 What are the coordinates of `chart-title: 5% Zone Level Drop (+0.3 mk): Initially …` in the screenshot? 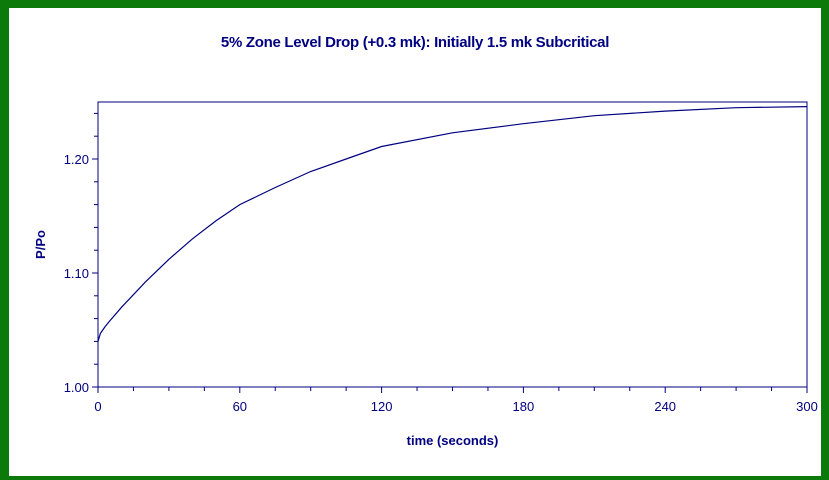 It's located at (415, 42).